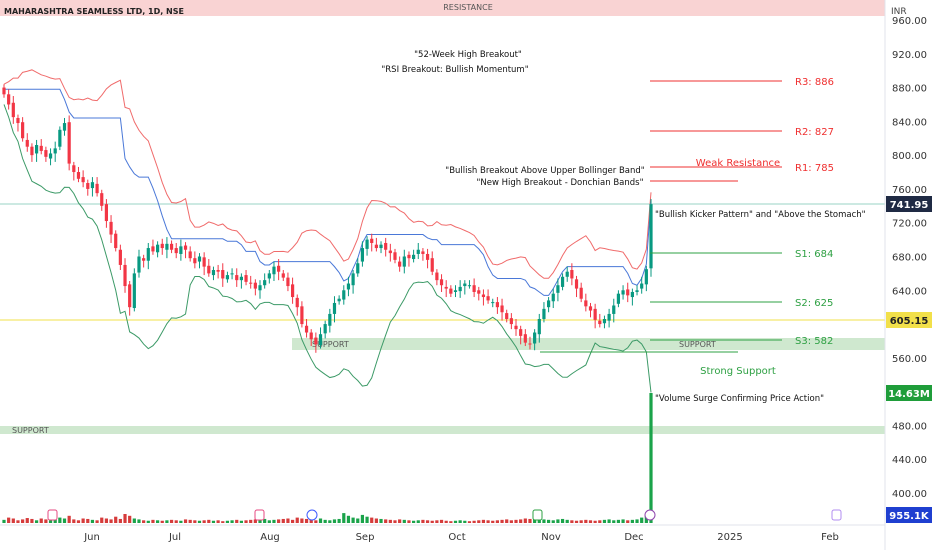 The image size is (932, 550). What do you see at coordinates (909, 394) in the screenshot?
I see `volume-last-tag-text: 14.63M` at bounding box center [909, 394].